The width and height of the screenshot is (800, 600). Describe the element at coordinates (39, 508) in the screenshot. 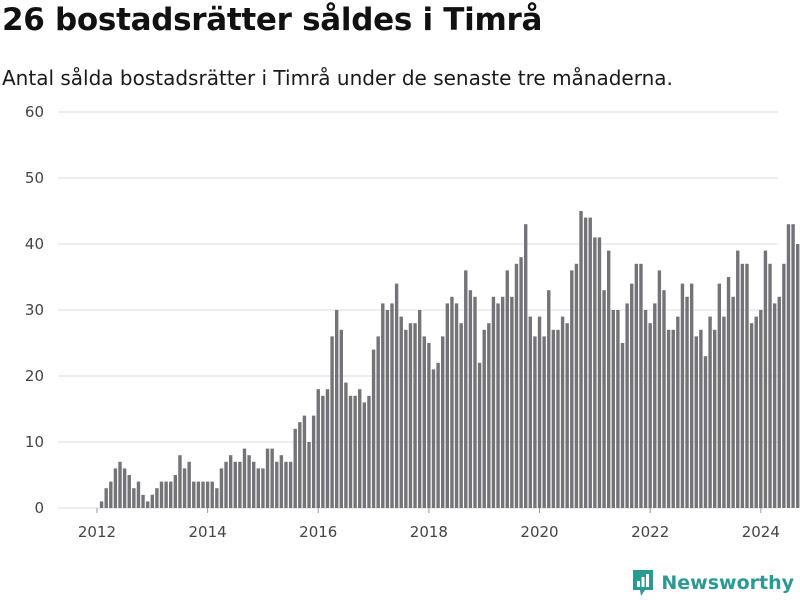

I see `y-tick-label: 0` at that location.